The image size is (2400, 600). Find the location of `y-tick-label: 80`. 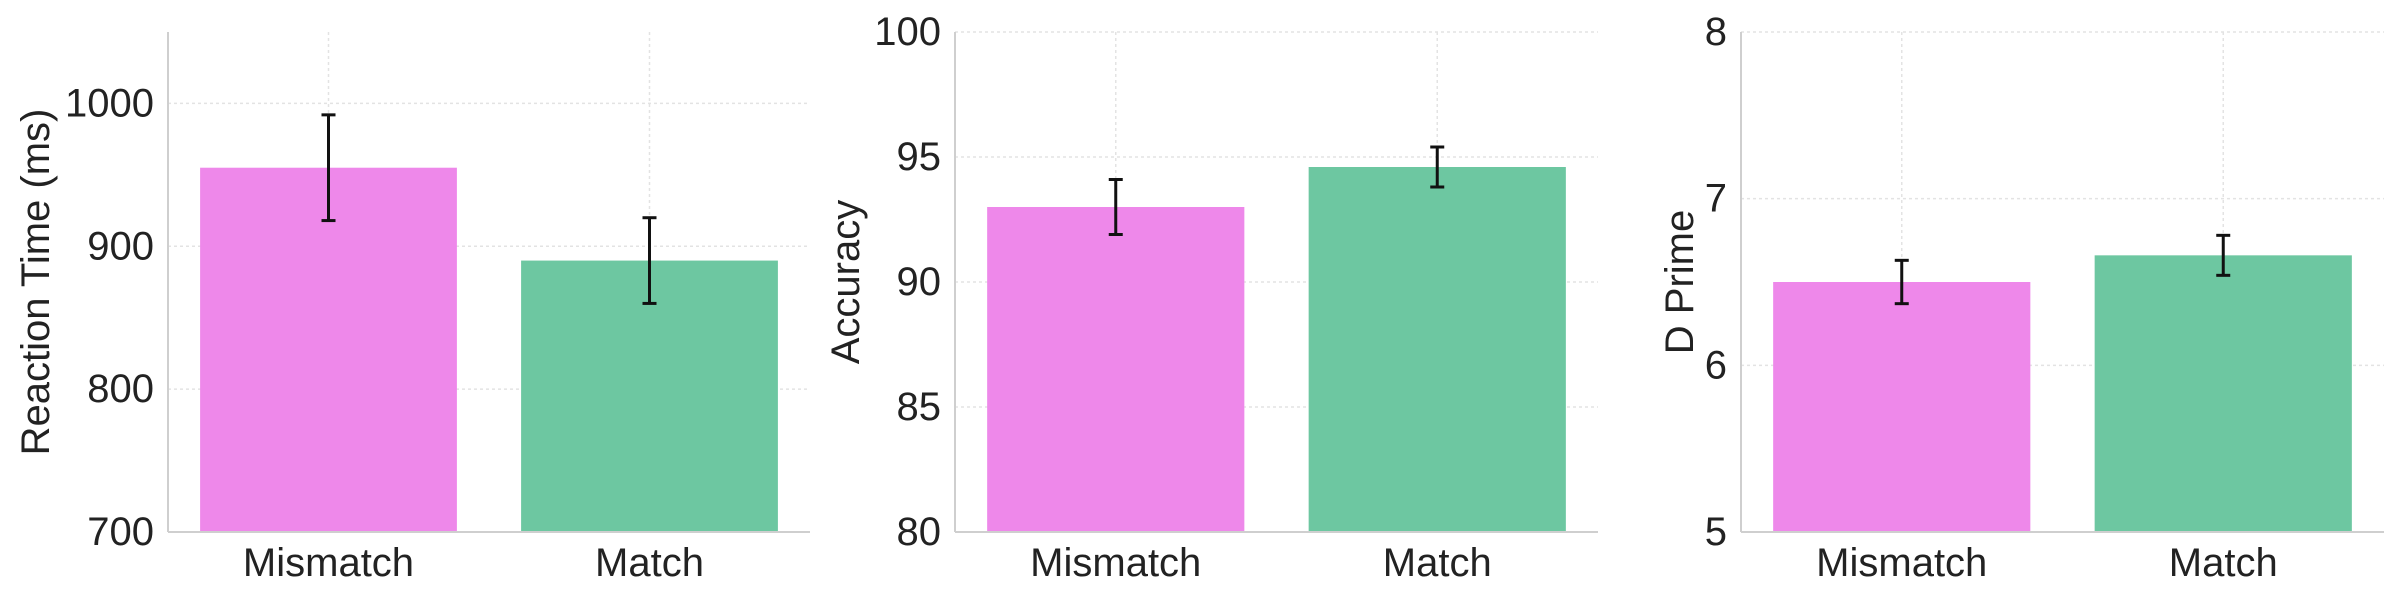

y-tick-label: 80 is located at coordinates (919, 532).